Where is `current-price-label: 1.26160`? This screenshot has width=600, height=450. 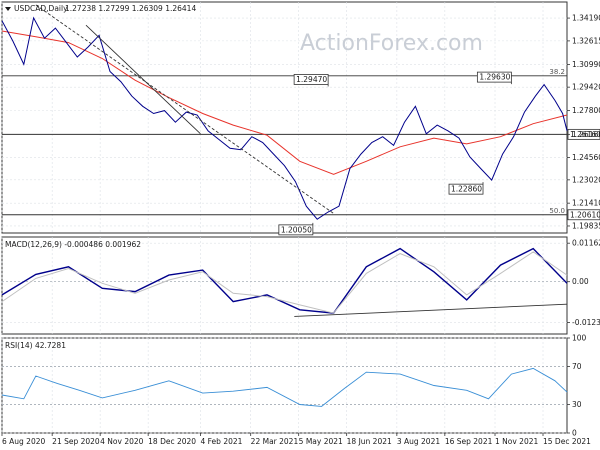
current-price-label: 1.26160 is located at coordinates (585, 134).